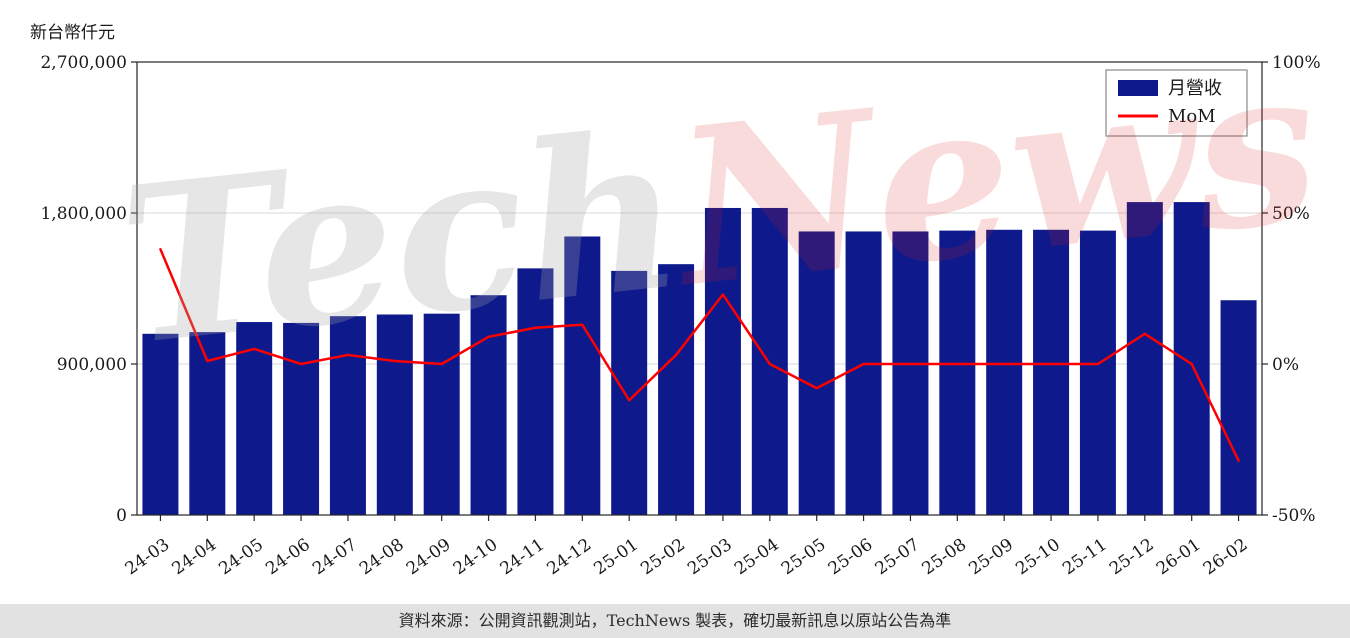 Image resolution: width=1350 pixels, height=638 pixels. I want to click on x-axis-tick-label: 25-11, so click(1085, 557).